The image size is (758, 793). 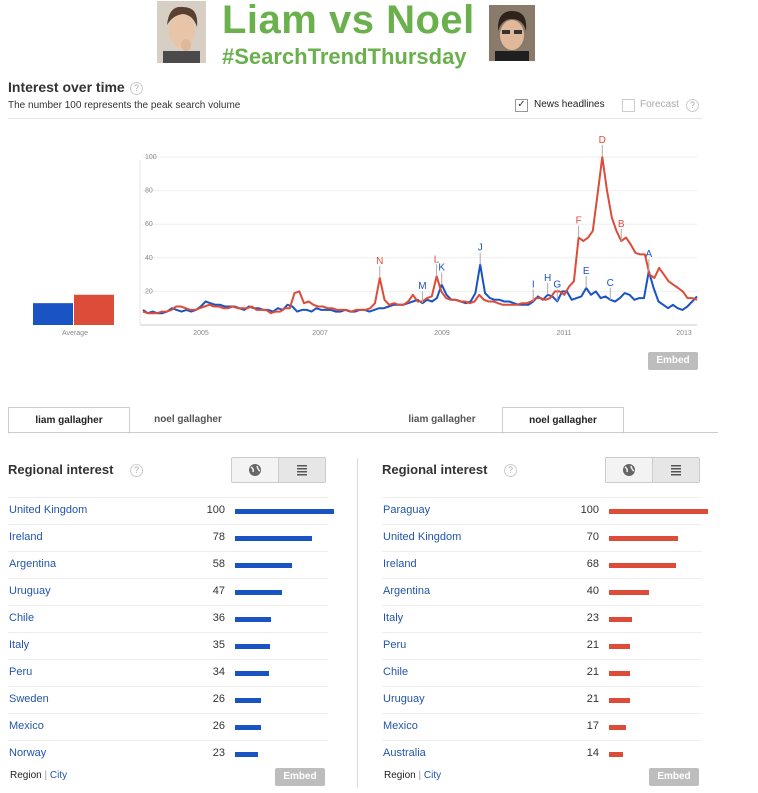 I want to click on regional-embed-button-left: Embed, so click(x=300, y=777).